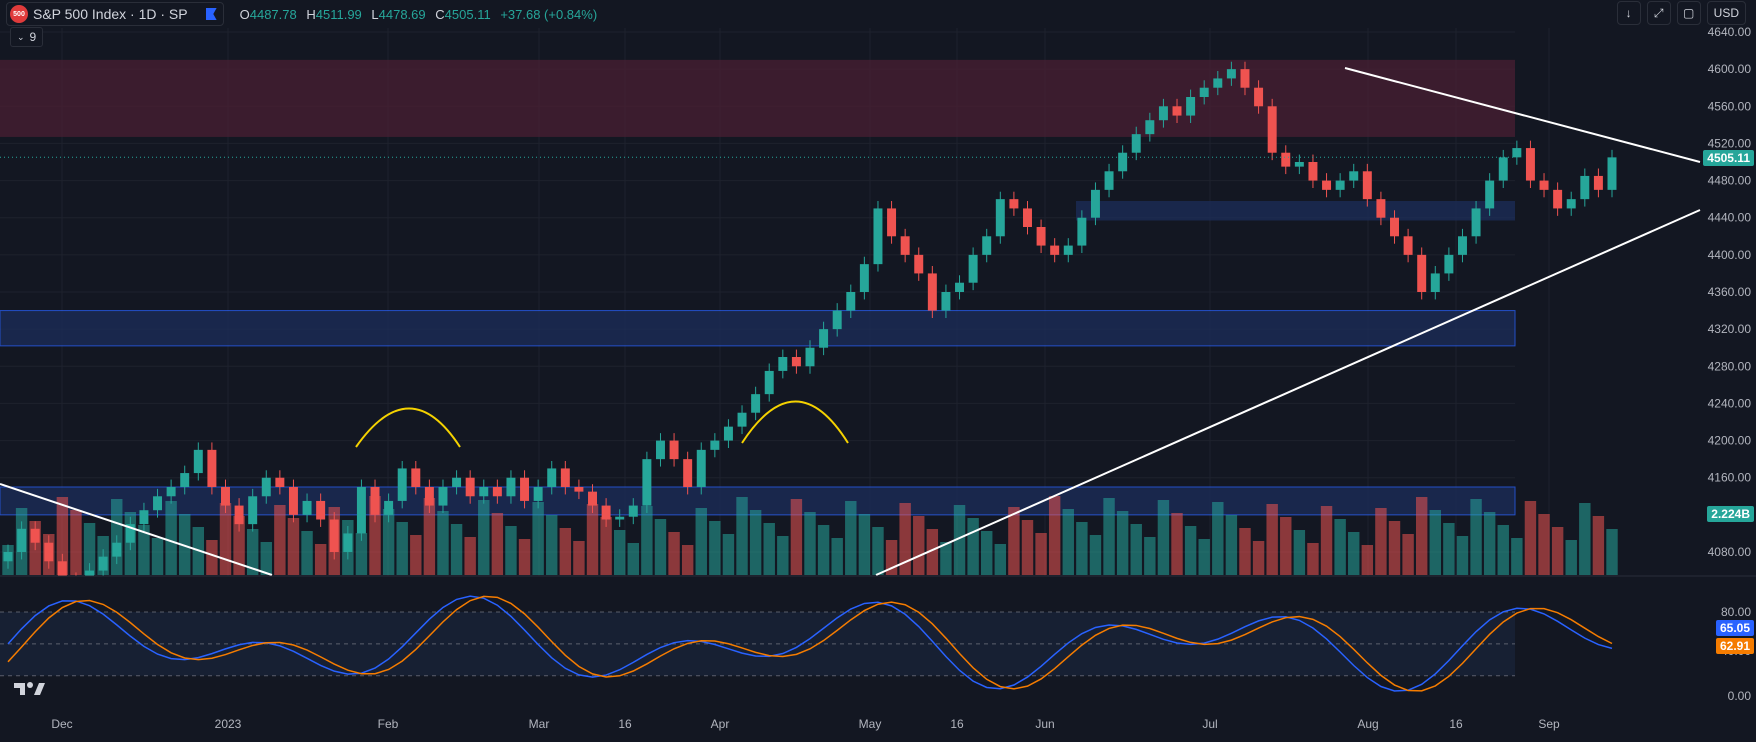 This screenshot has height=742, width=1756. What do you see at coordinates (1044, 724) in the screenshot?
I see `time-tick: Jun` at bounding box center [1044, 724].